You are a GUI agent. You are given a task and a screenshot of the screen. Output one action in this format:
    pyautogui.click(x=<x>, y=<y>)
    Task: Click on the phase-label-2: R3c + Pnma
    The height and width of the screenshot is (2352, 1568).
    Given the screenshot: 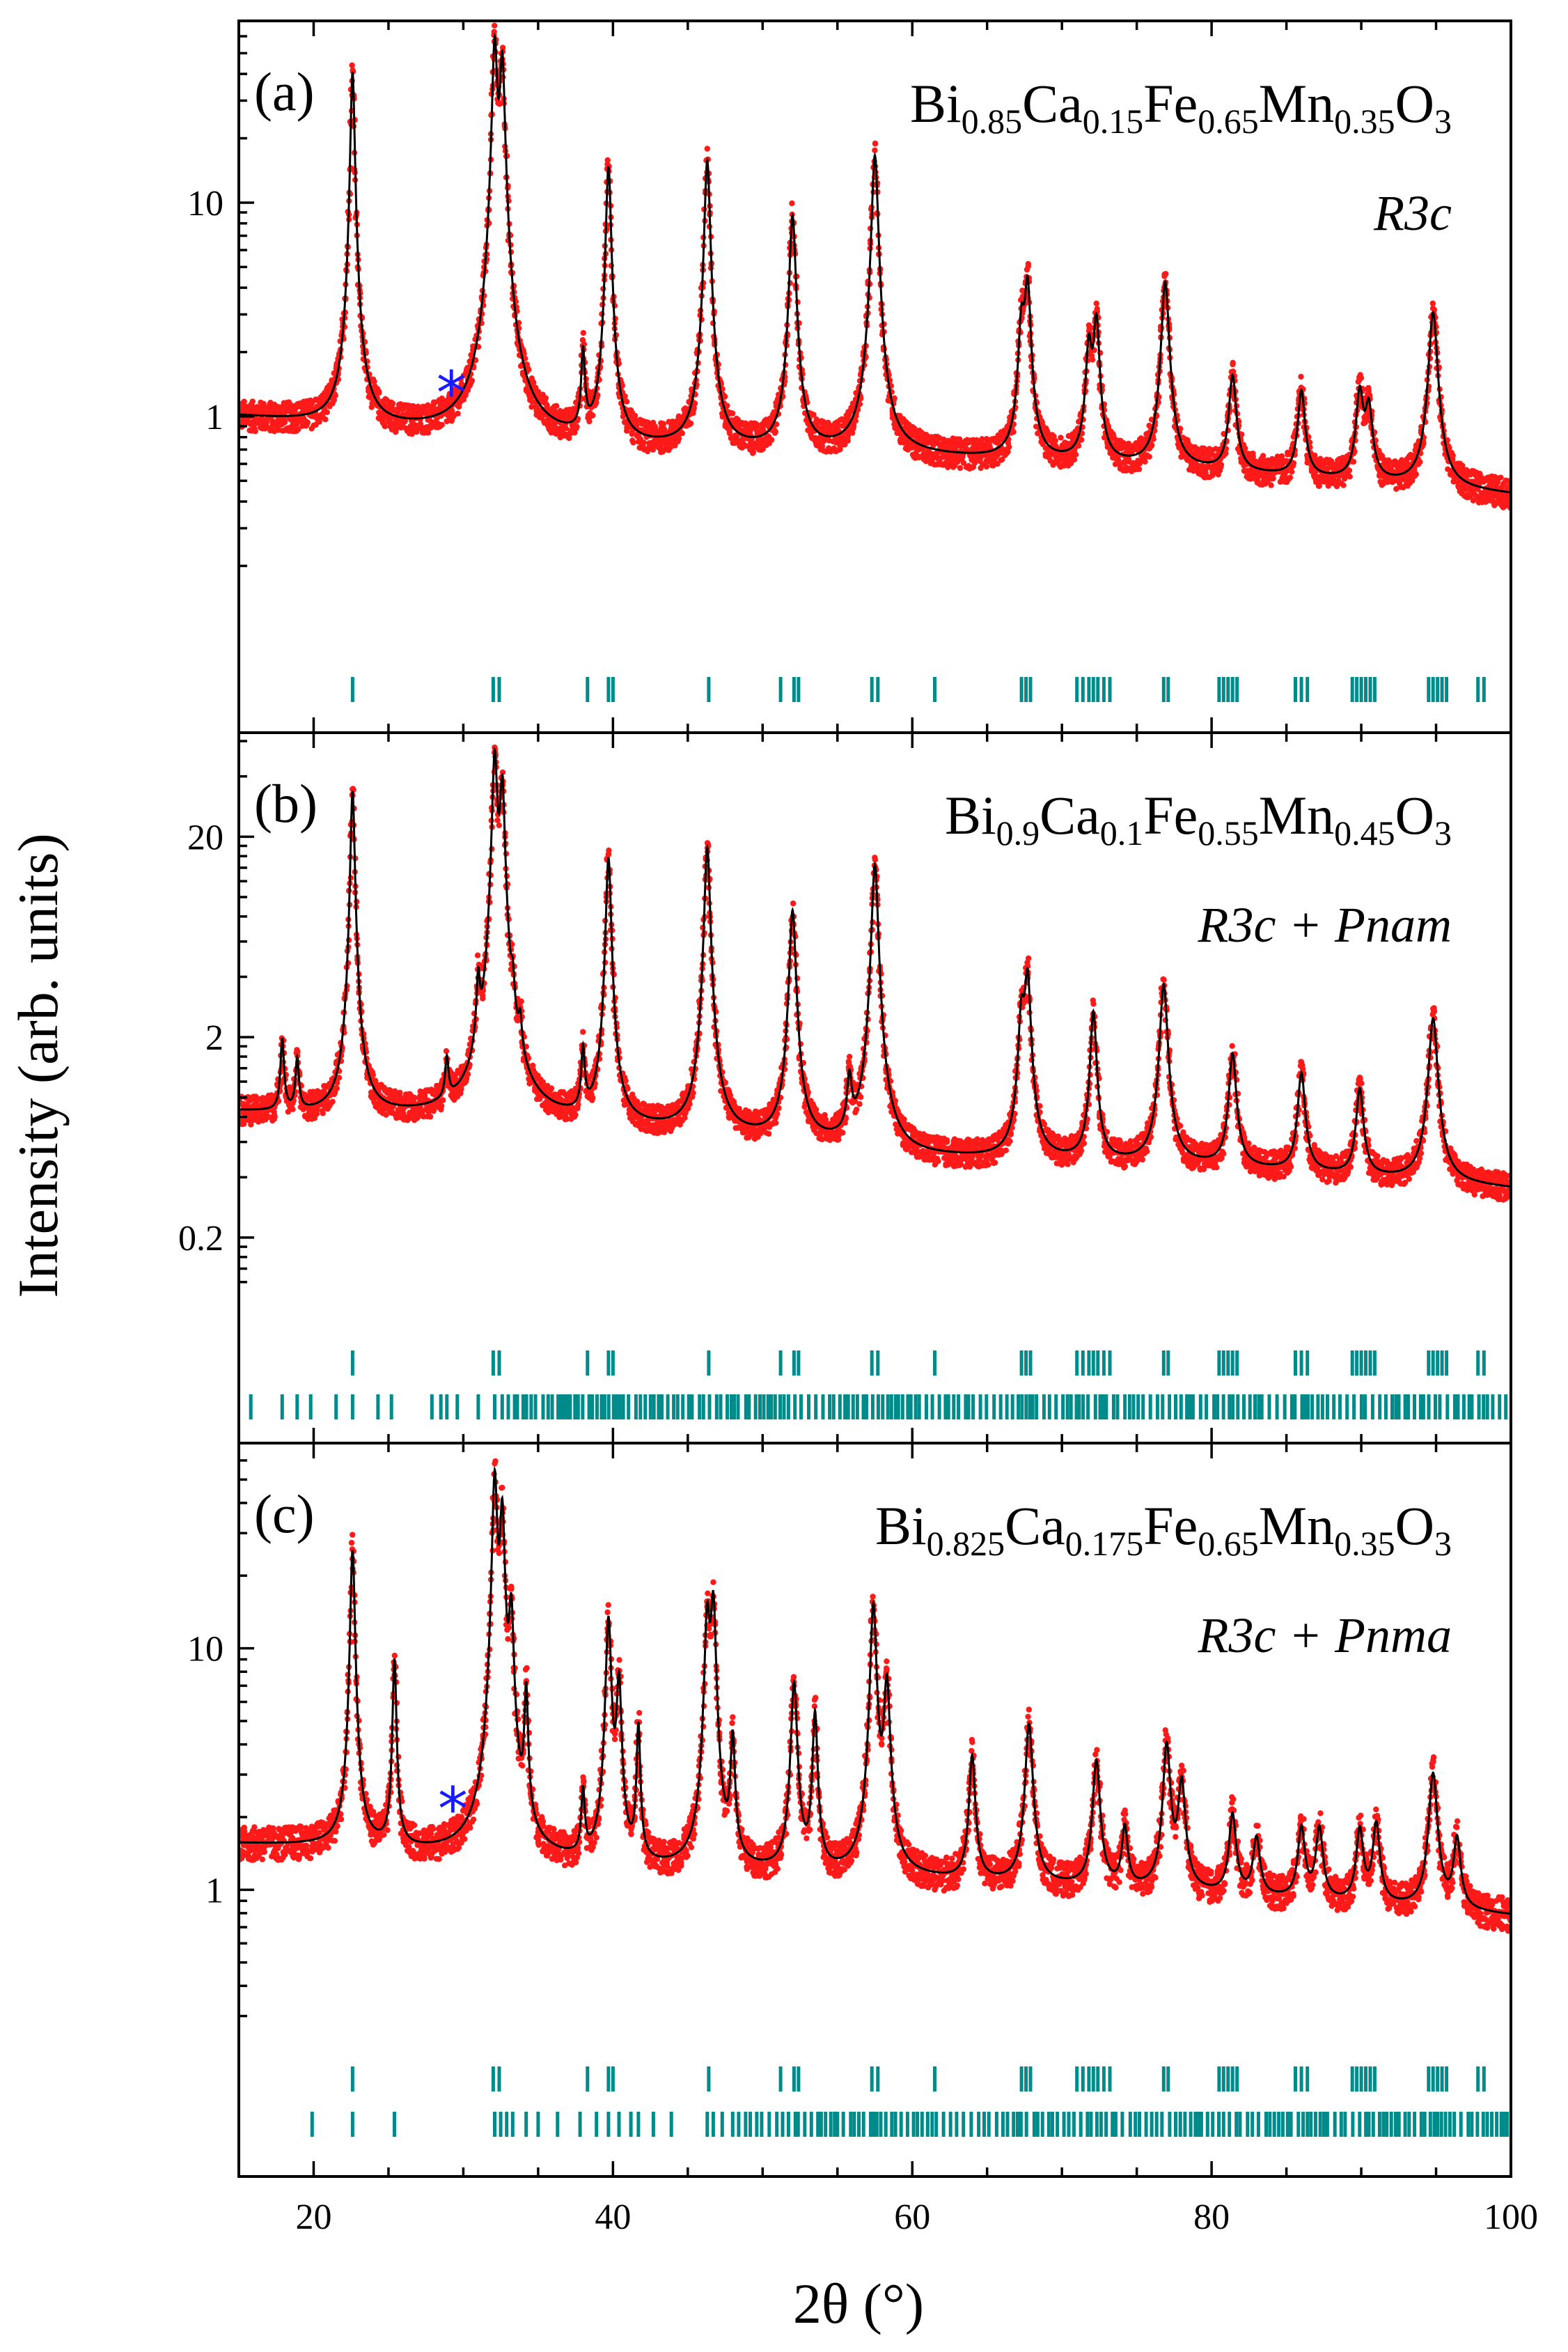 What is the action you would take?
    pyautogui.click(x=1325, y=1635)
    